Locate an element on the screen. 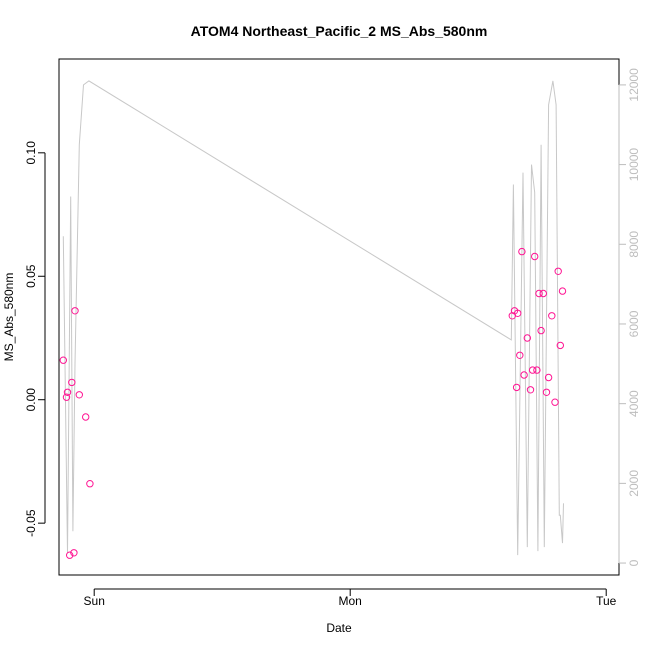 This screenshot has width=650, height=650. y-right-tick-label: 8000 is located at coordinates (634, 244).